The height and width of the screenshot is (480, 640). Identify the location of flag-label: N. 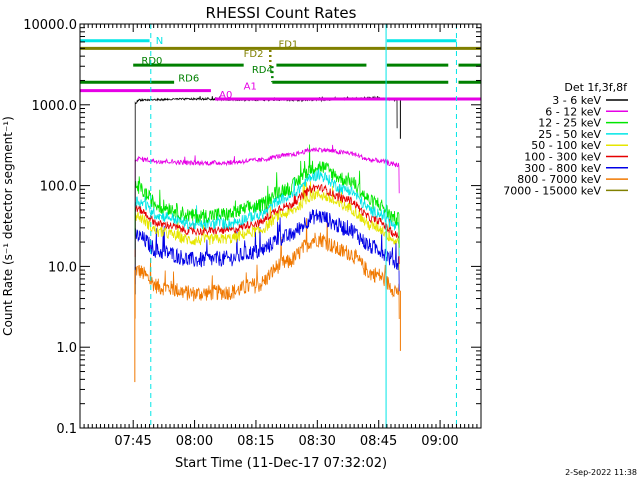
(159, 41).